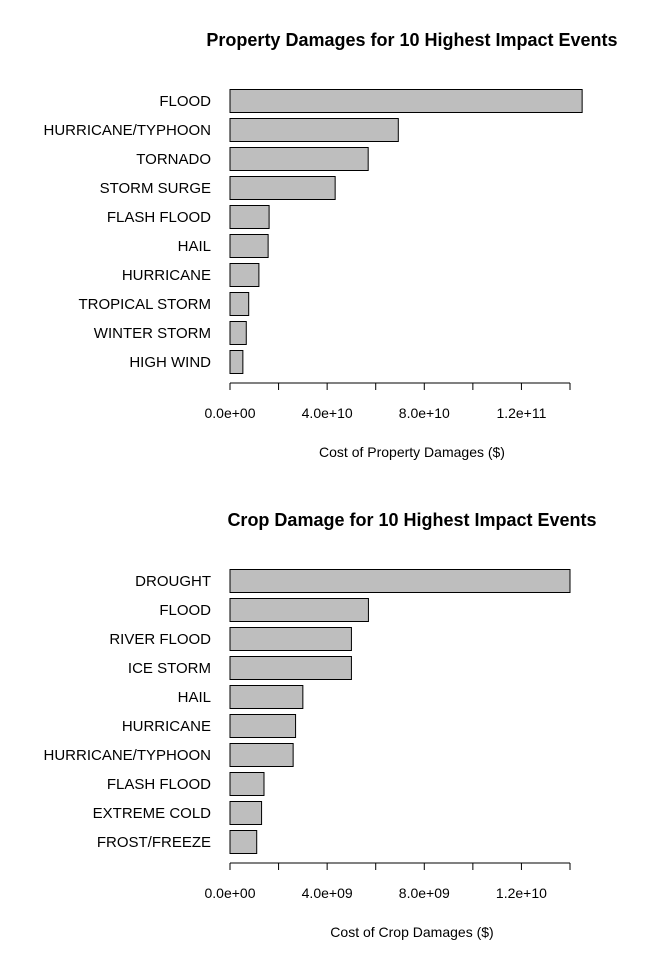 Image resolution: width=672 pixels, height=960 pixels. Describe the element at coordinates (154, 842) in the screenshot. I see `category-label: FROST/FREEZE` at that location.